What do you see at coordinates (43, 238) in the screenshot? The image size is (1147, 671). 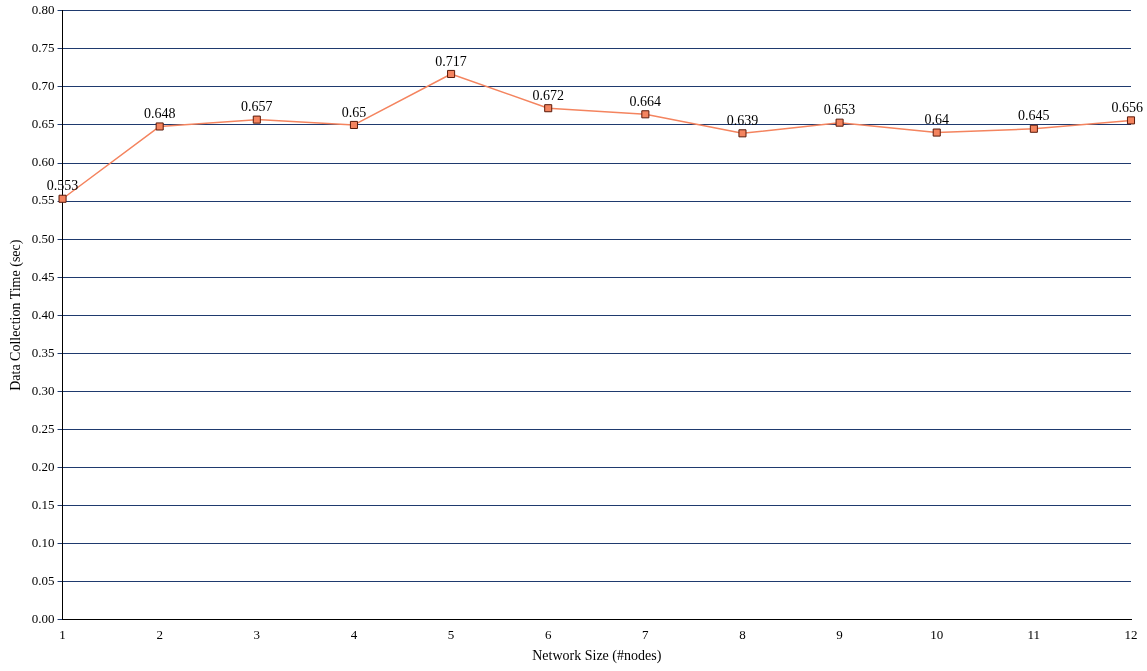 I see `y-tick-label: 0.50` at bounding box center [43, 238].